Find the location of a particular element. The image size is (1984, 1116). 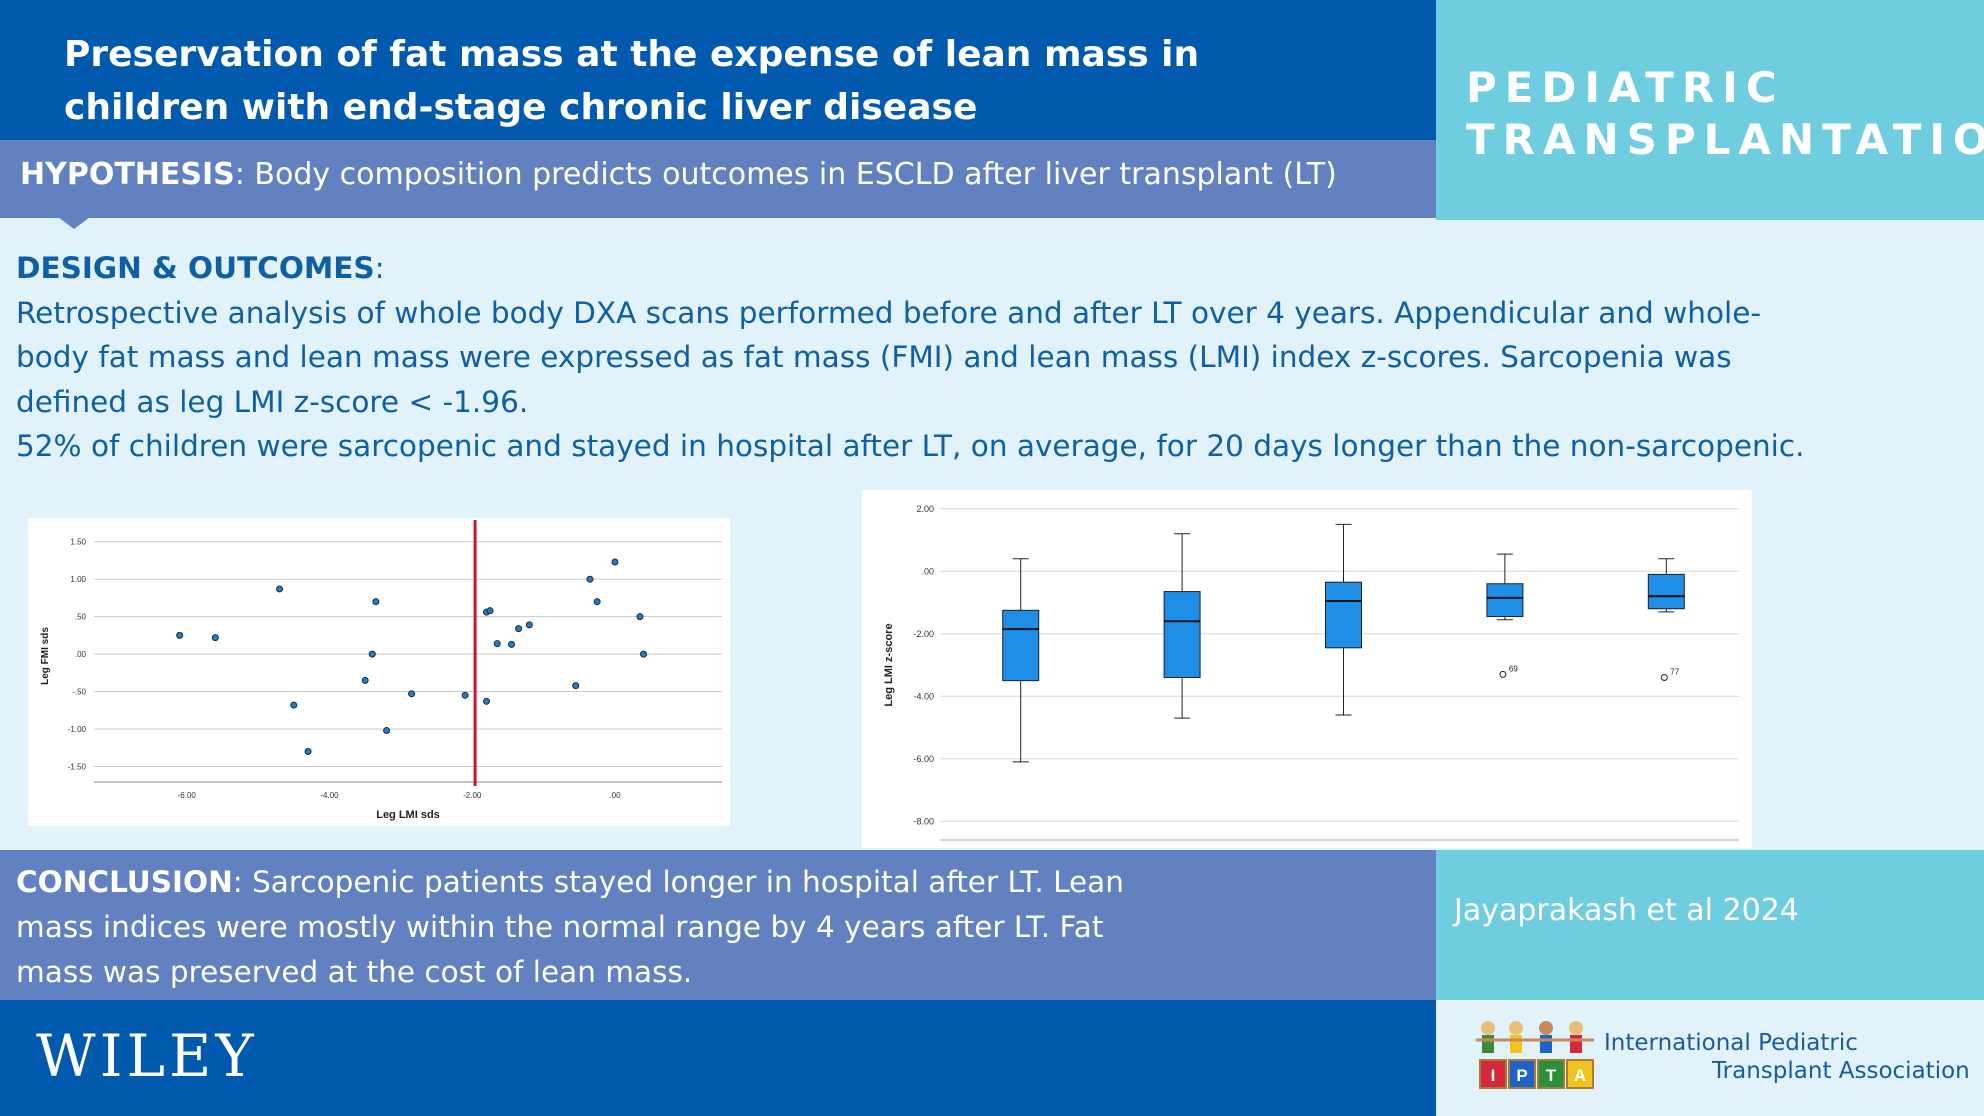

x-tick-label: -6.00 is located at coordinates (187, 795).